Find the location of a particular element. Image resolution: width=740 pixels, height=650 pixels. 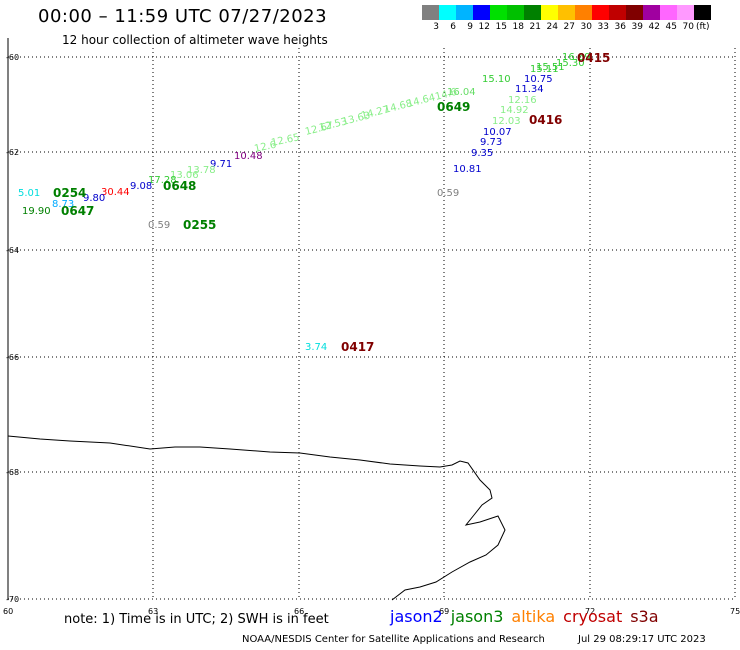

latitude-tick-label: -70 is located at coordinates (12, 599).